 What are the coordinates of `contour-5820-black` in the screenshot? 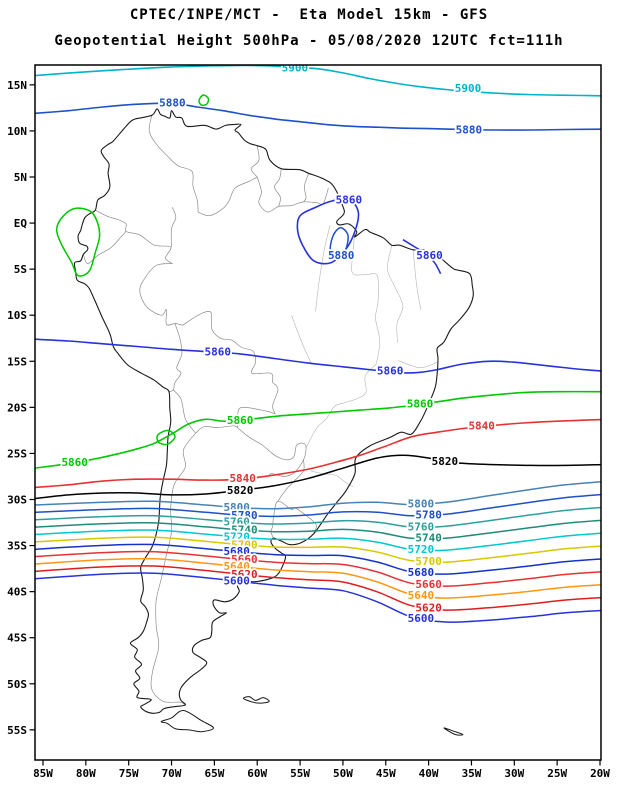 It's located at (318, 477).